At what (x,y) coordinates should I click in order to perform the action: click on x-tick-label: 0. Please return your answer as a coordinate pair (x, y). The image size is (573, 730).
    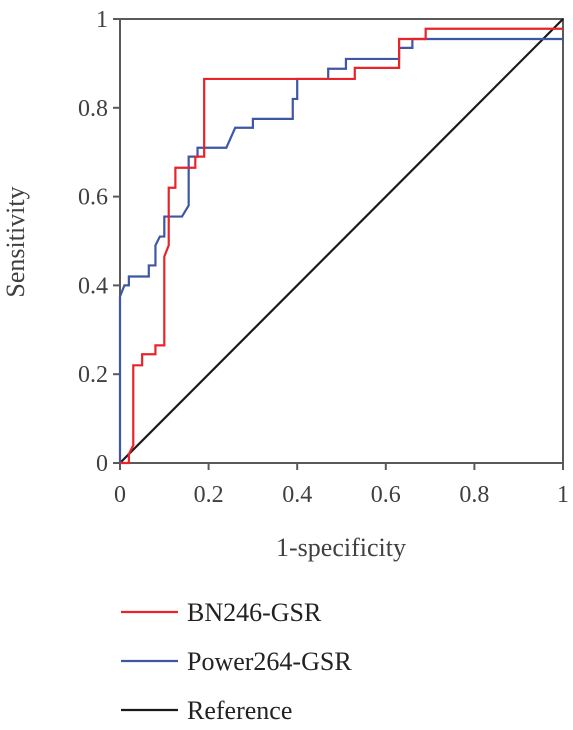
    Looking at the image, I should click on (120, 495).